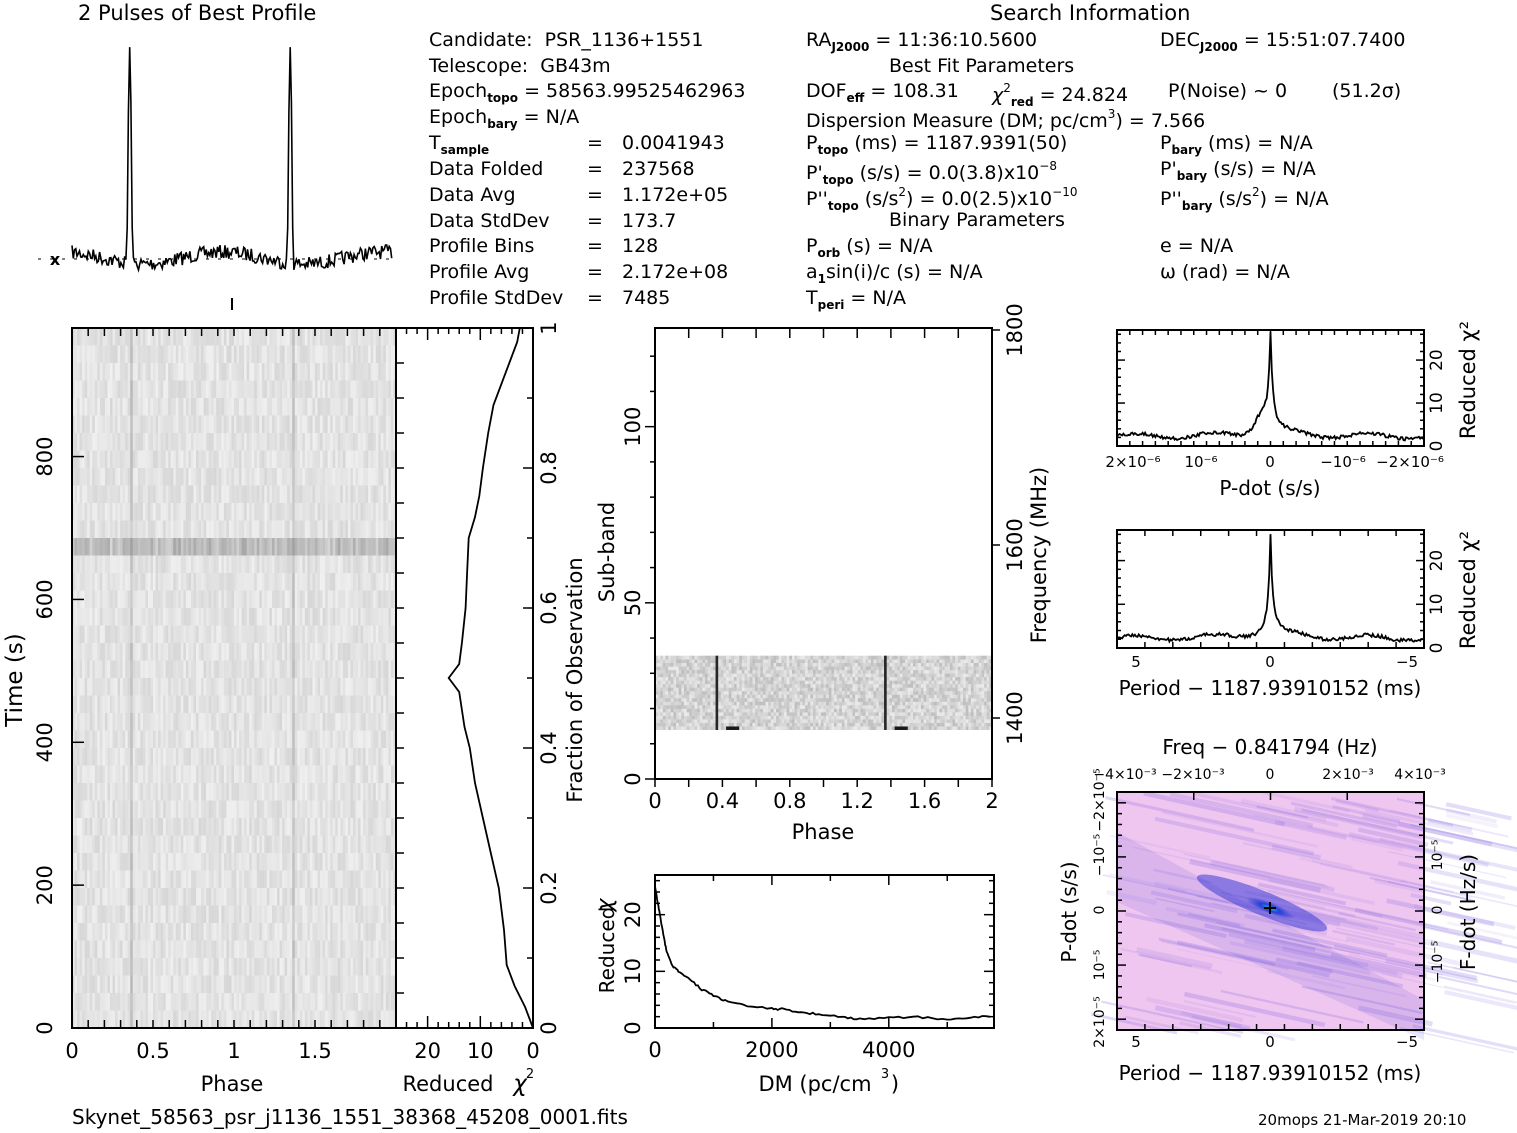 Image resolution: width=1517 pixels, height=1133 pixels. I want to click on pd-bary-row: P'bary (s/s) = N/A, so click(1238, 171).